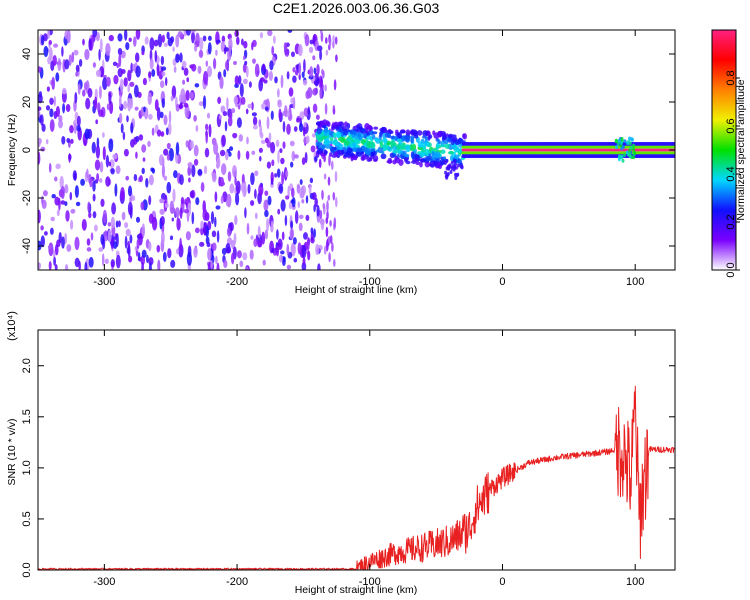 Image resolution: width=750 pixels, height=600 pixels. Describe the element at coordinates (104, 582) in the screenshot. I see `x-tick-label: -300` at that location.